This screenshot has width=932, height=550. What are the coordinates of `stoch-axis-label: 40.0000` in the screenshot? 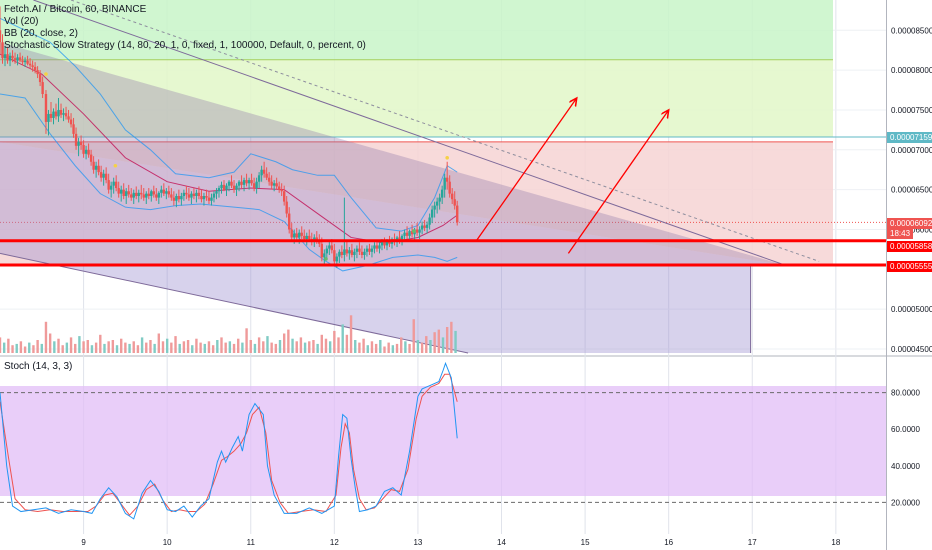 It's located at (905, 466).